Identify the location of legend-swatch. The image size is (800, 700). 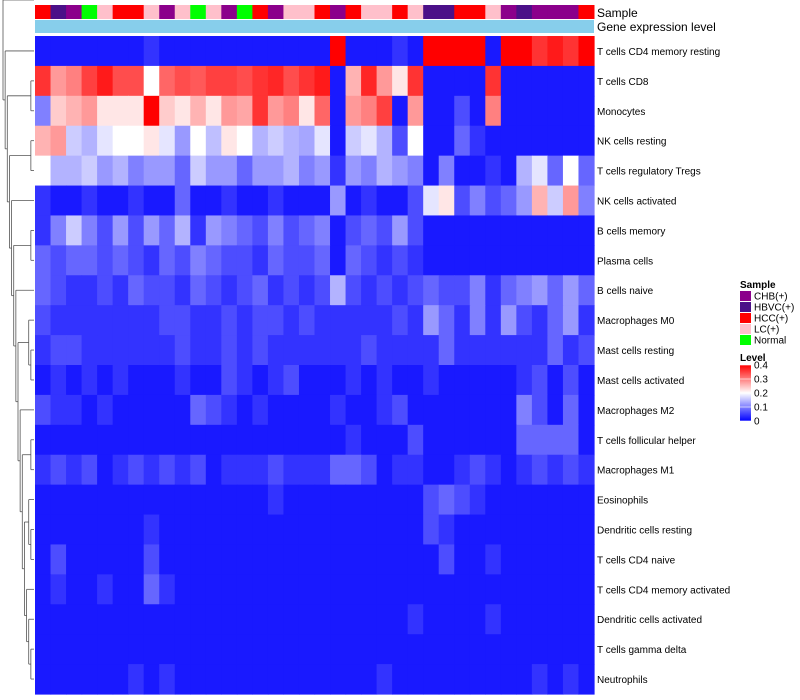
(745, 307).